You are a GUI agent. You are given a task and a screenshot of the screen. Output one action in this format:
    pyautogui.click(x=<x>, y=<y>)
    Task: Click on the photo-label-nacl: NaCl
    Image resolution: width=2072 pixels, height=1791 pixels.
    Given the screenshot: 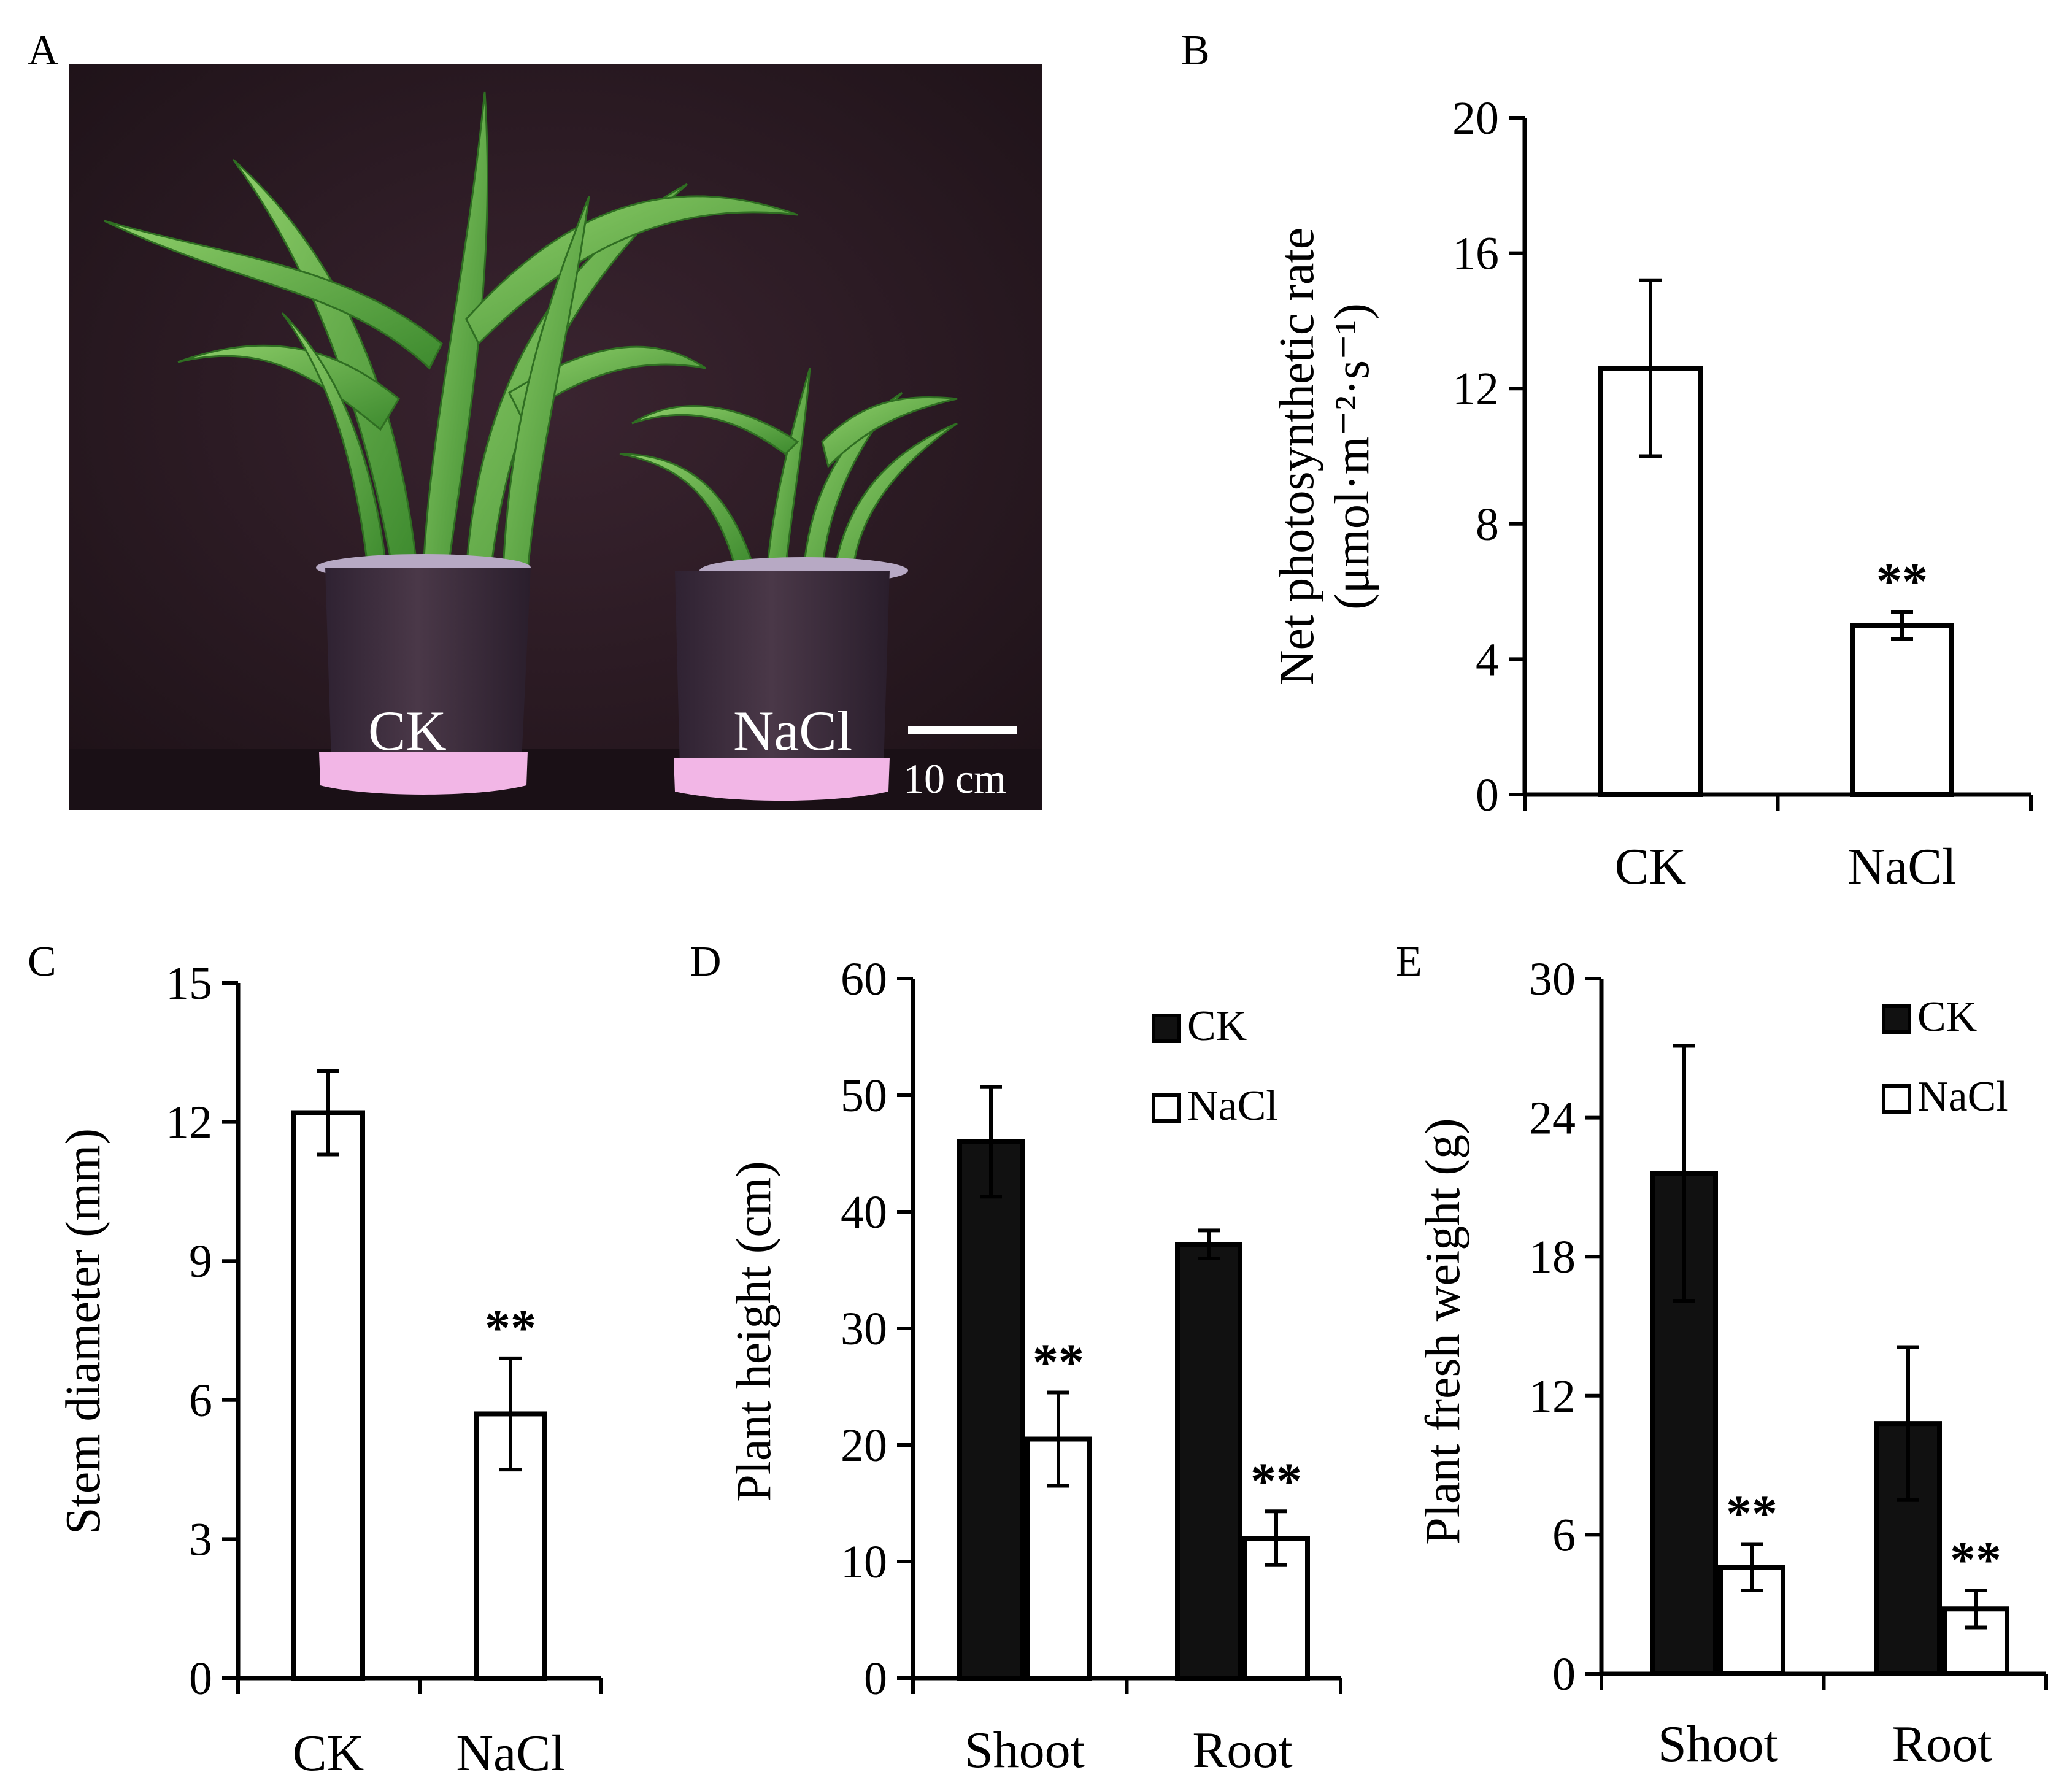 What is the action you would take?
    pyautogui.click(x=792, y=730)
    